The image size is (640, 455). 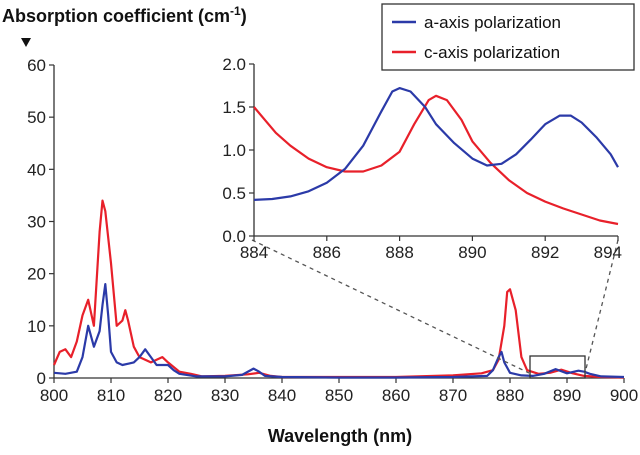 I want to click on inset-y-tick-label: 0.5, so click(x=234, y=193).